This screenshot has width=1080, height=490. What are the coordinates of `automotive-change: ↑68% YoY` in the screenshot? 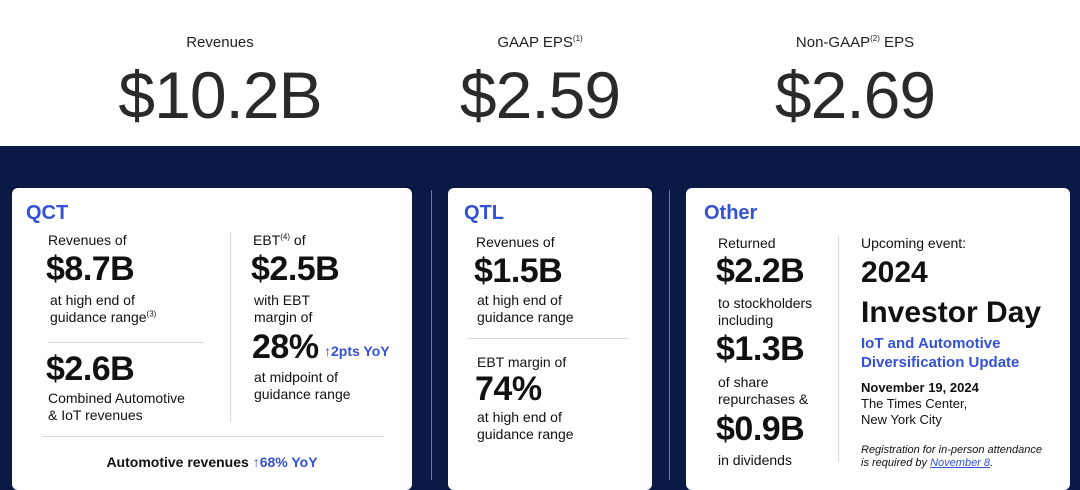 It's located at (285, 462).